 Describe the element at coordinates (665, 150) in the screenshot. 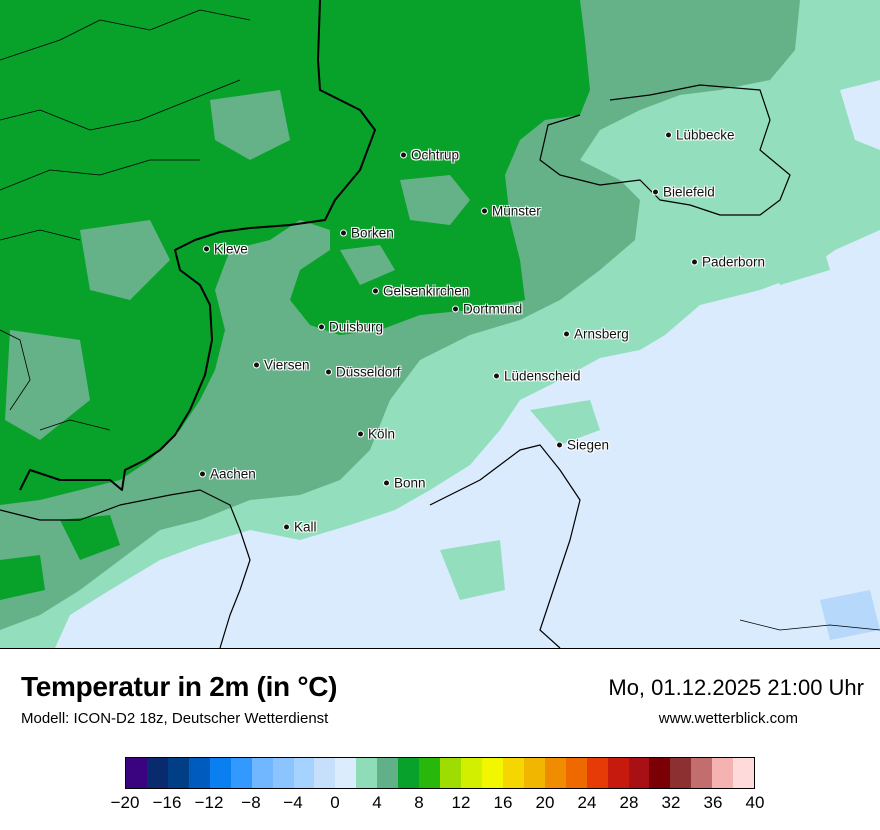

I see `state-border-north` at that location.